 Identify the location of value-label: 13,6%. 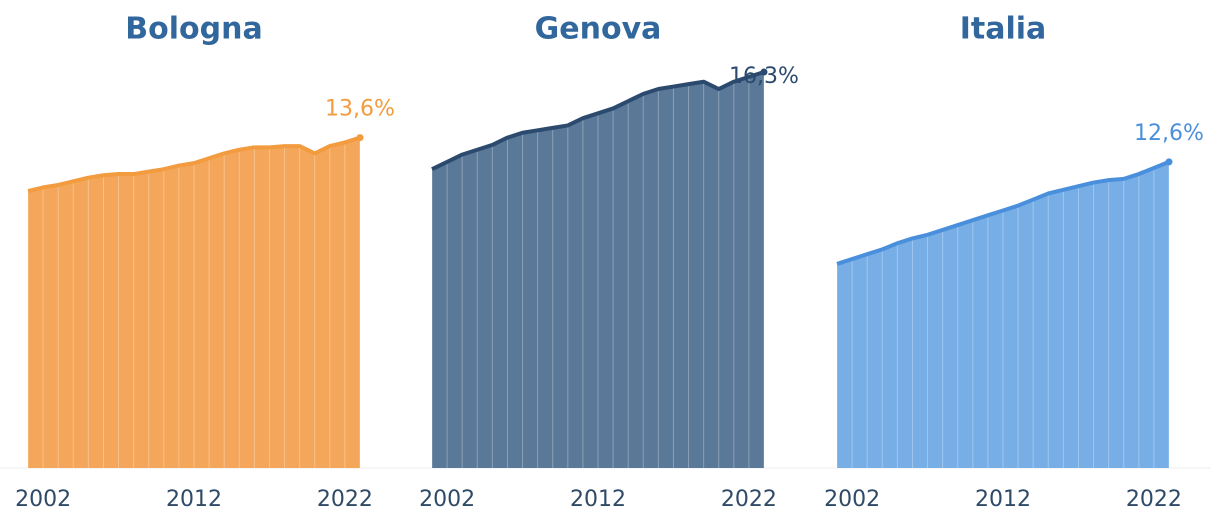
(360, 109).